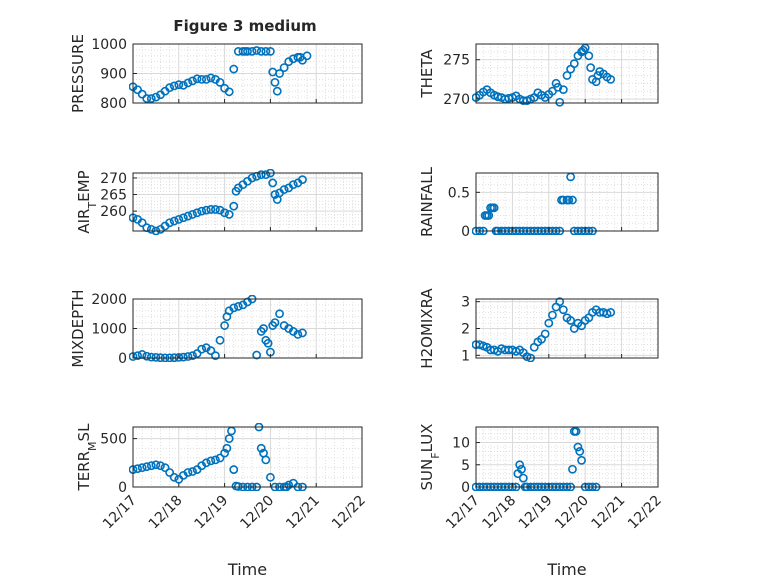 Image resolution: width=778 pixels, height=583 pixels. What do you see at coordinates (427, 438) in the screenshot?
I see `sun_flux-ylabel-rest: LUX` at bounding box center [427, 438].